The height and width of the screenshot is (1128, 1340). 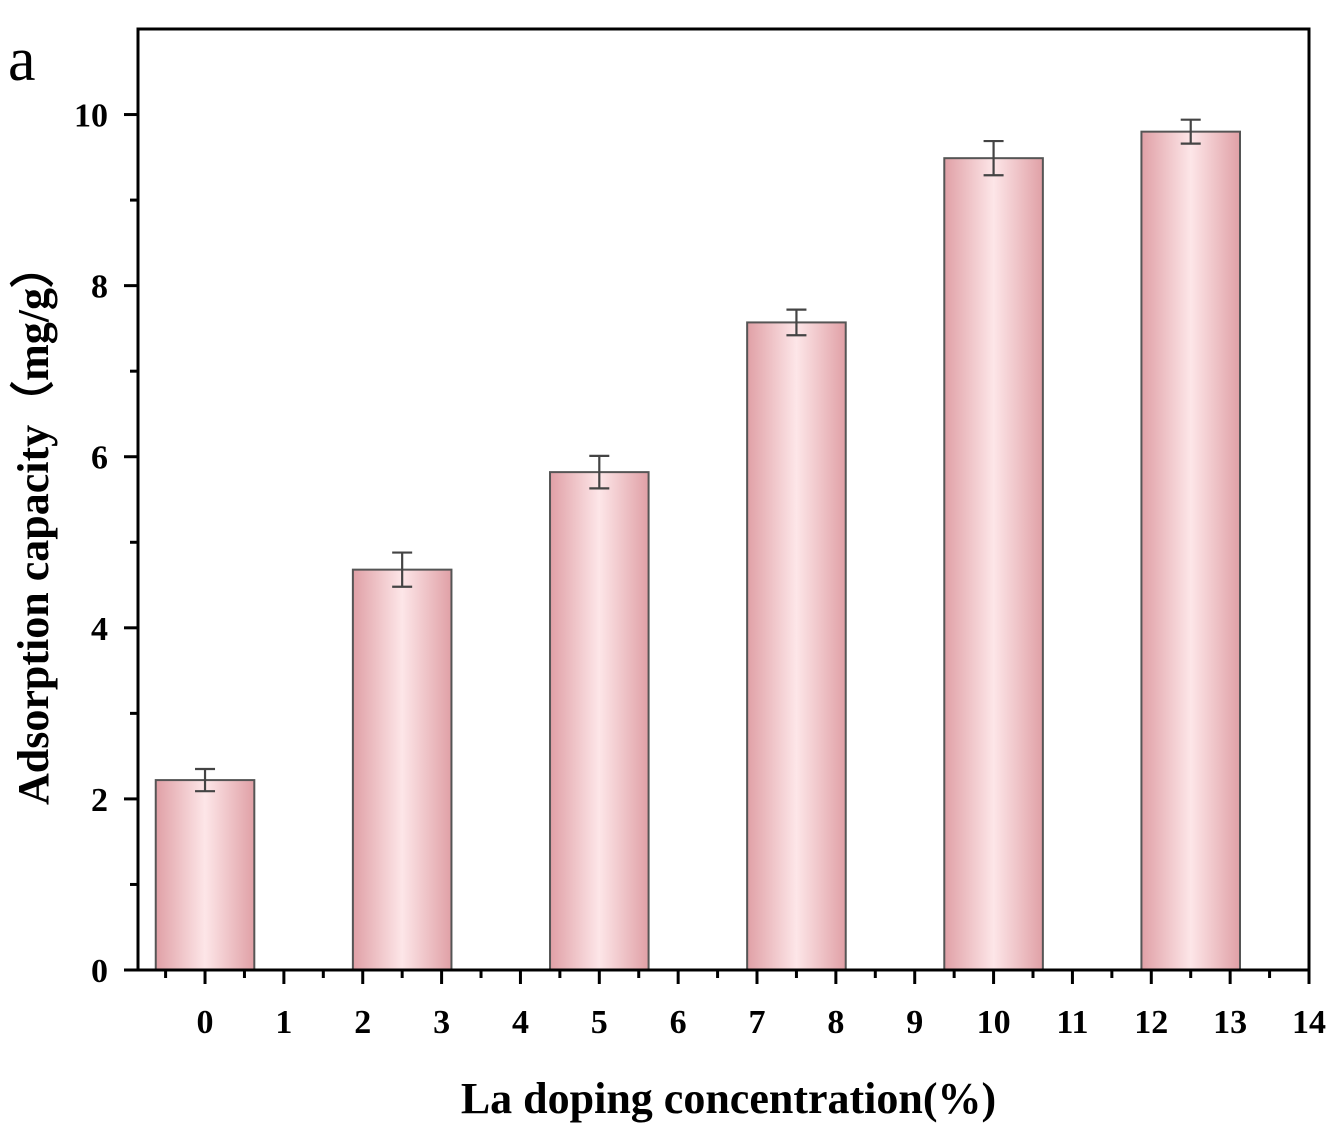 I want to click on x-tick-label: 12, so click(x=1151, y=1022).